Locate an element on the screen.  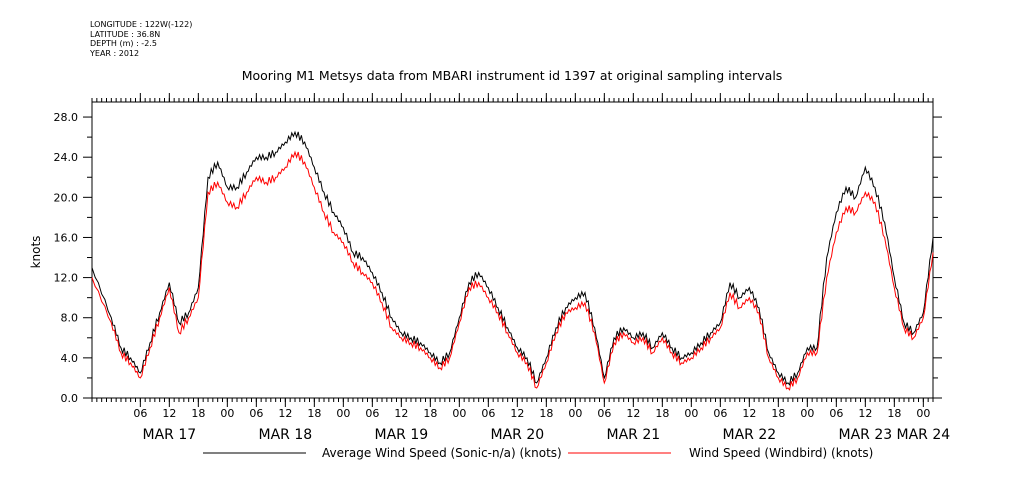
y-tick-label: 4.0 is located at coordinates (70, 358).